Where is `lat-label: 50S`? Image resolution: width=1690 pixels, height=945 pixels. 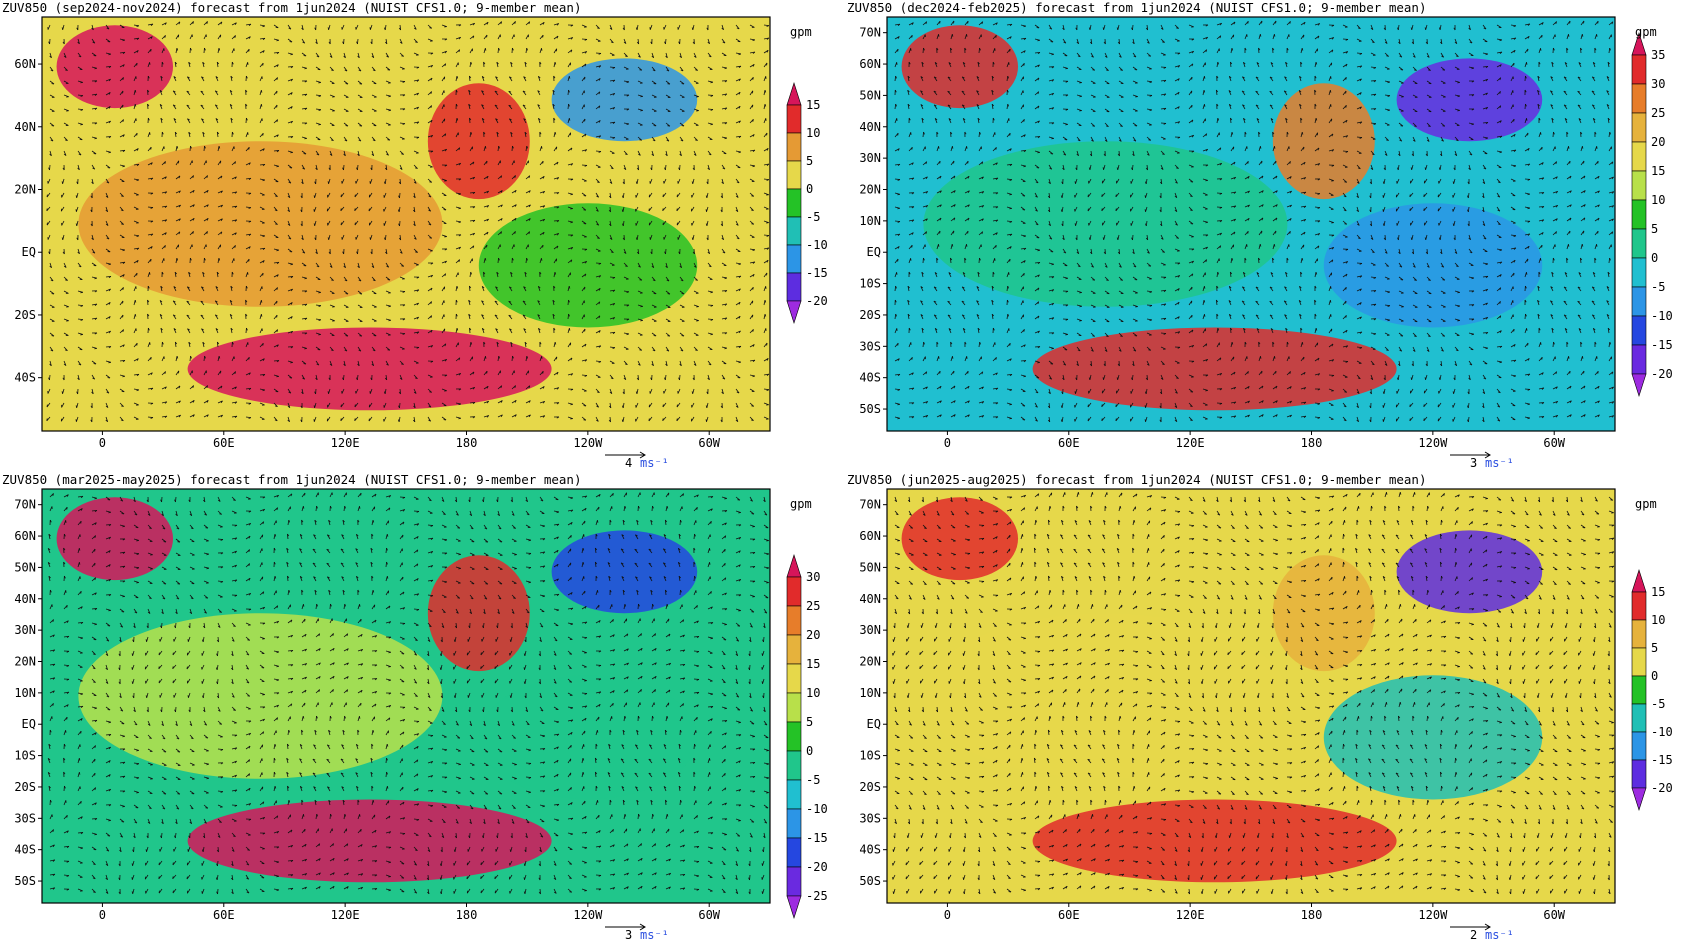
lat-label: 50S is located at coordinates (25, 881).